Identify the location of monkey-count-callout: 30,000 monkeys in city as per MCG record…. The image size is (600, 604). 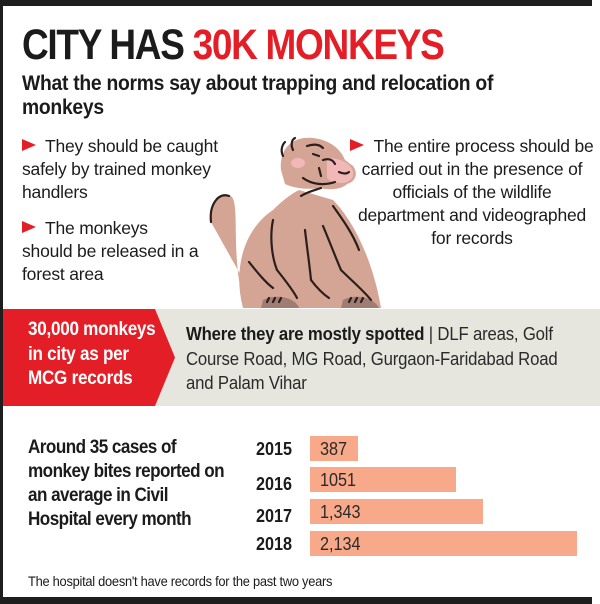
(95, 355).